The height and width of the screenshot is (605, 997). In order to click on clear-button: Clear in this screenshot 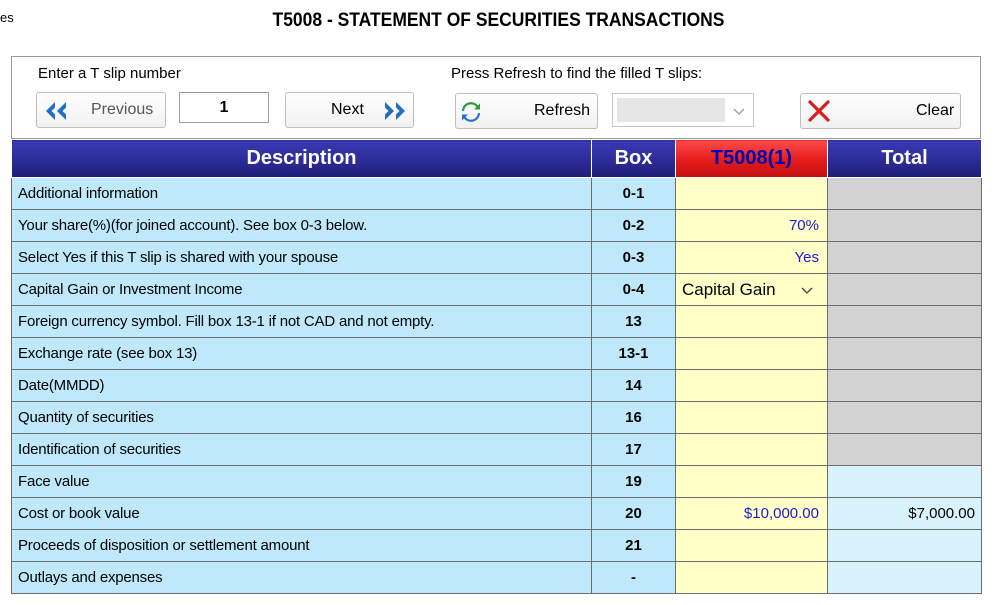, I will do `click(880, 111)`.